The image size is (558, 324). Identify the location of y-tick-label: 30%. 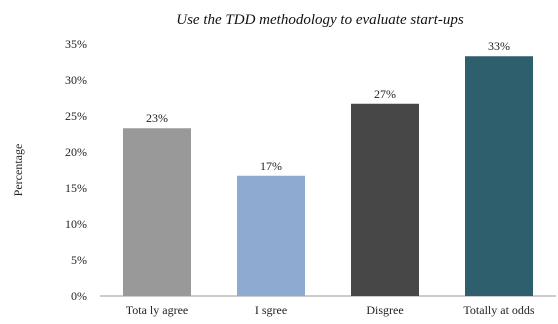
(76, 80).